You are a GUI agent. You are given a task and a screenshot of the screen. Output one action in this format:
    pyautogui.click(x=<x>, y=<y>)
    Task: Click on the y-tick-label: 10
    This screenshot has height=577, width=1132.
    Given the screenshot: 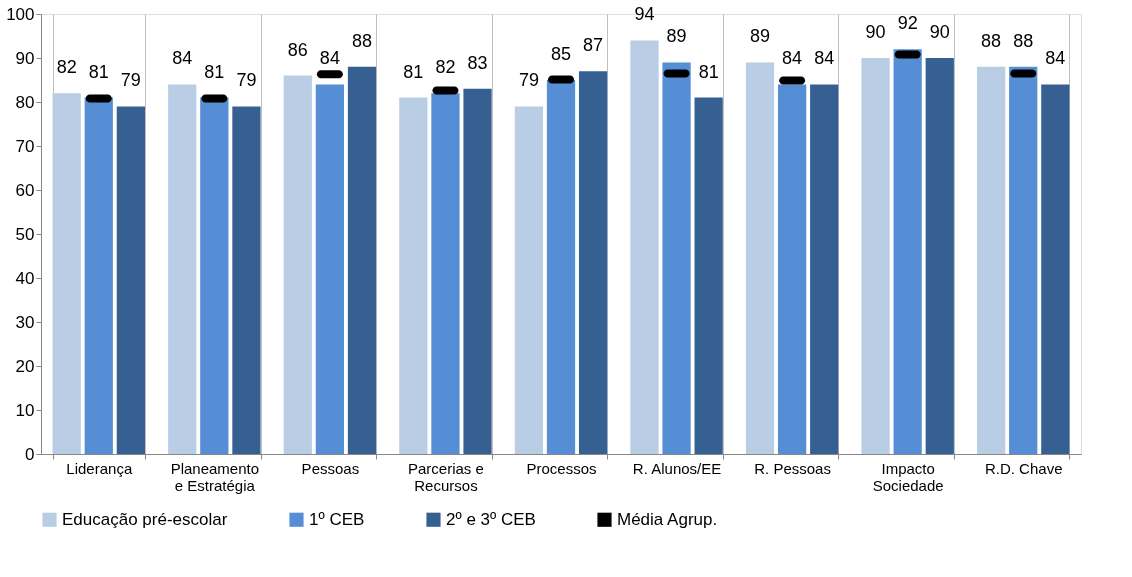 What is the action you would take?
    pyautogui.click(x=25, y=410)
    